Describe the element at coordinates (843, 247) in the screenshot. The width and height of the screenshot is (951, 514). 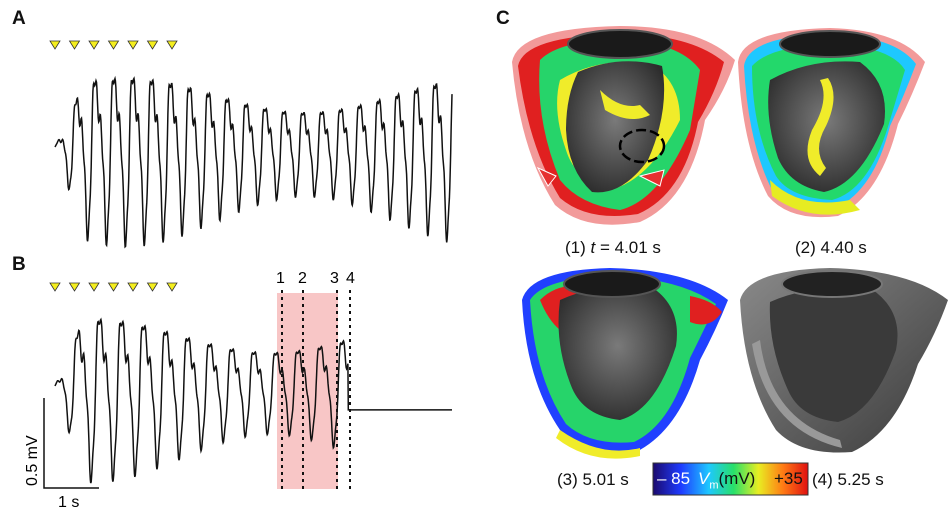
I see `snapshot-2-time: 4.40 s` at that location.